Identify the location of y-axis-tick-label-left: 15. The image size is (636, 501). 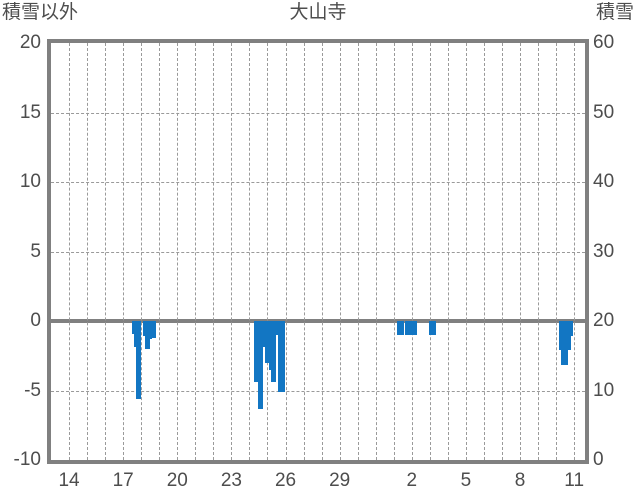
(30, 112).